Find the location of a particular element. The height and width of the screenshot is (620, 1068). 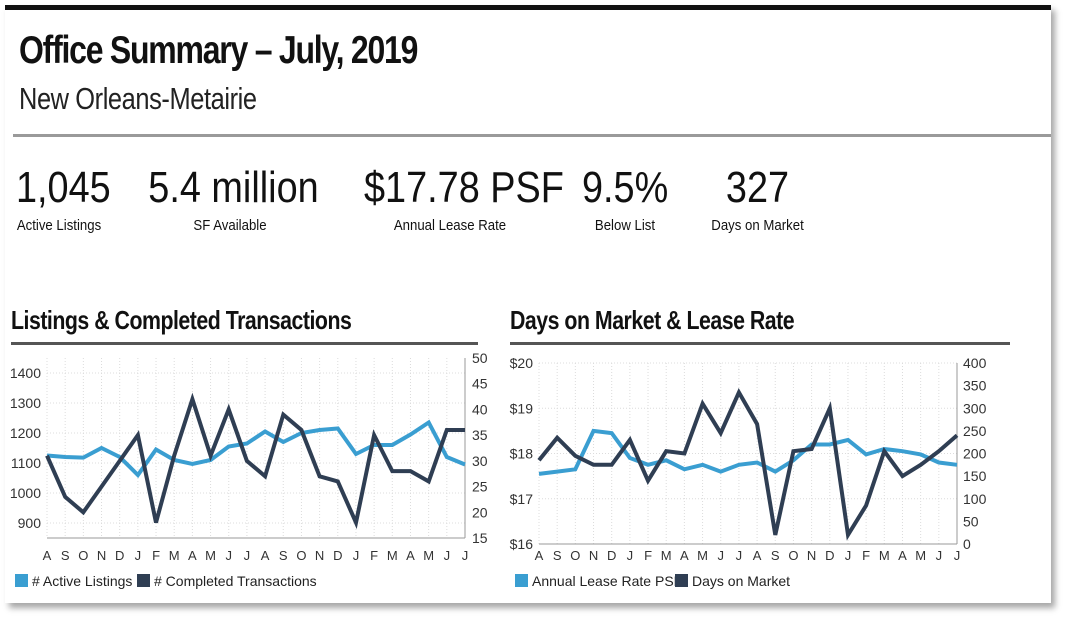

series-line-active-listings is located at coordinates (256, 449).